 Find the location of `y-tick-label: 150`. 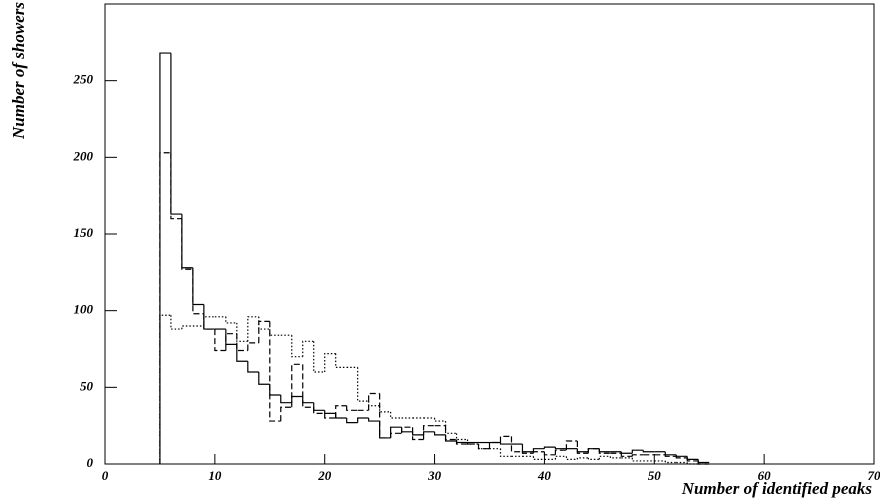

y-tick-label: 150 is located at coordinates (84, 232).